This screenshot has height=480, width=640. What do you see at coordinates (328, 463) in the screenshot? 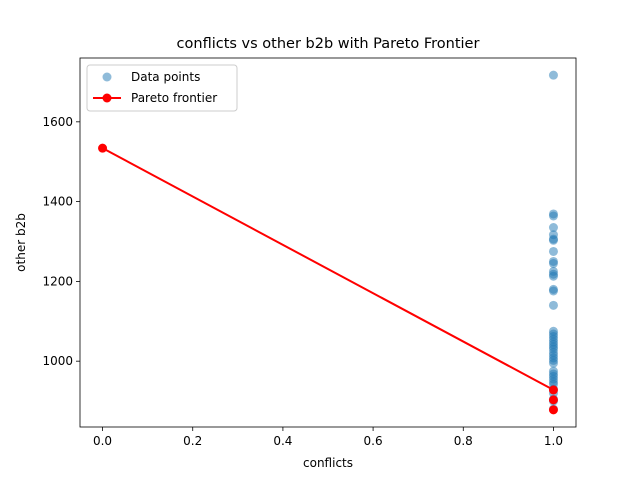
I see `x-axis-label: conflicts` at bounding box center [328, 463].